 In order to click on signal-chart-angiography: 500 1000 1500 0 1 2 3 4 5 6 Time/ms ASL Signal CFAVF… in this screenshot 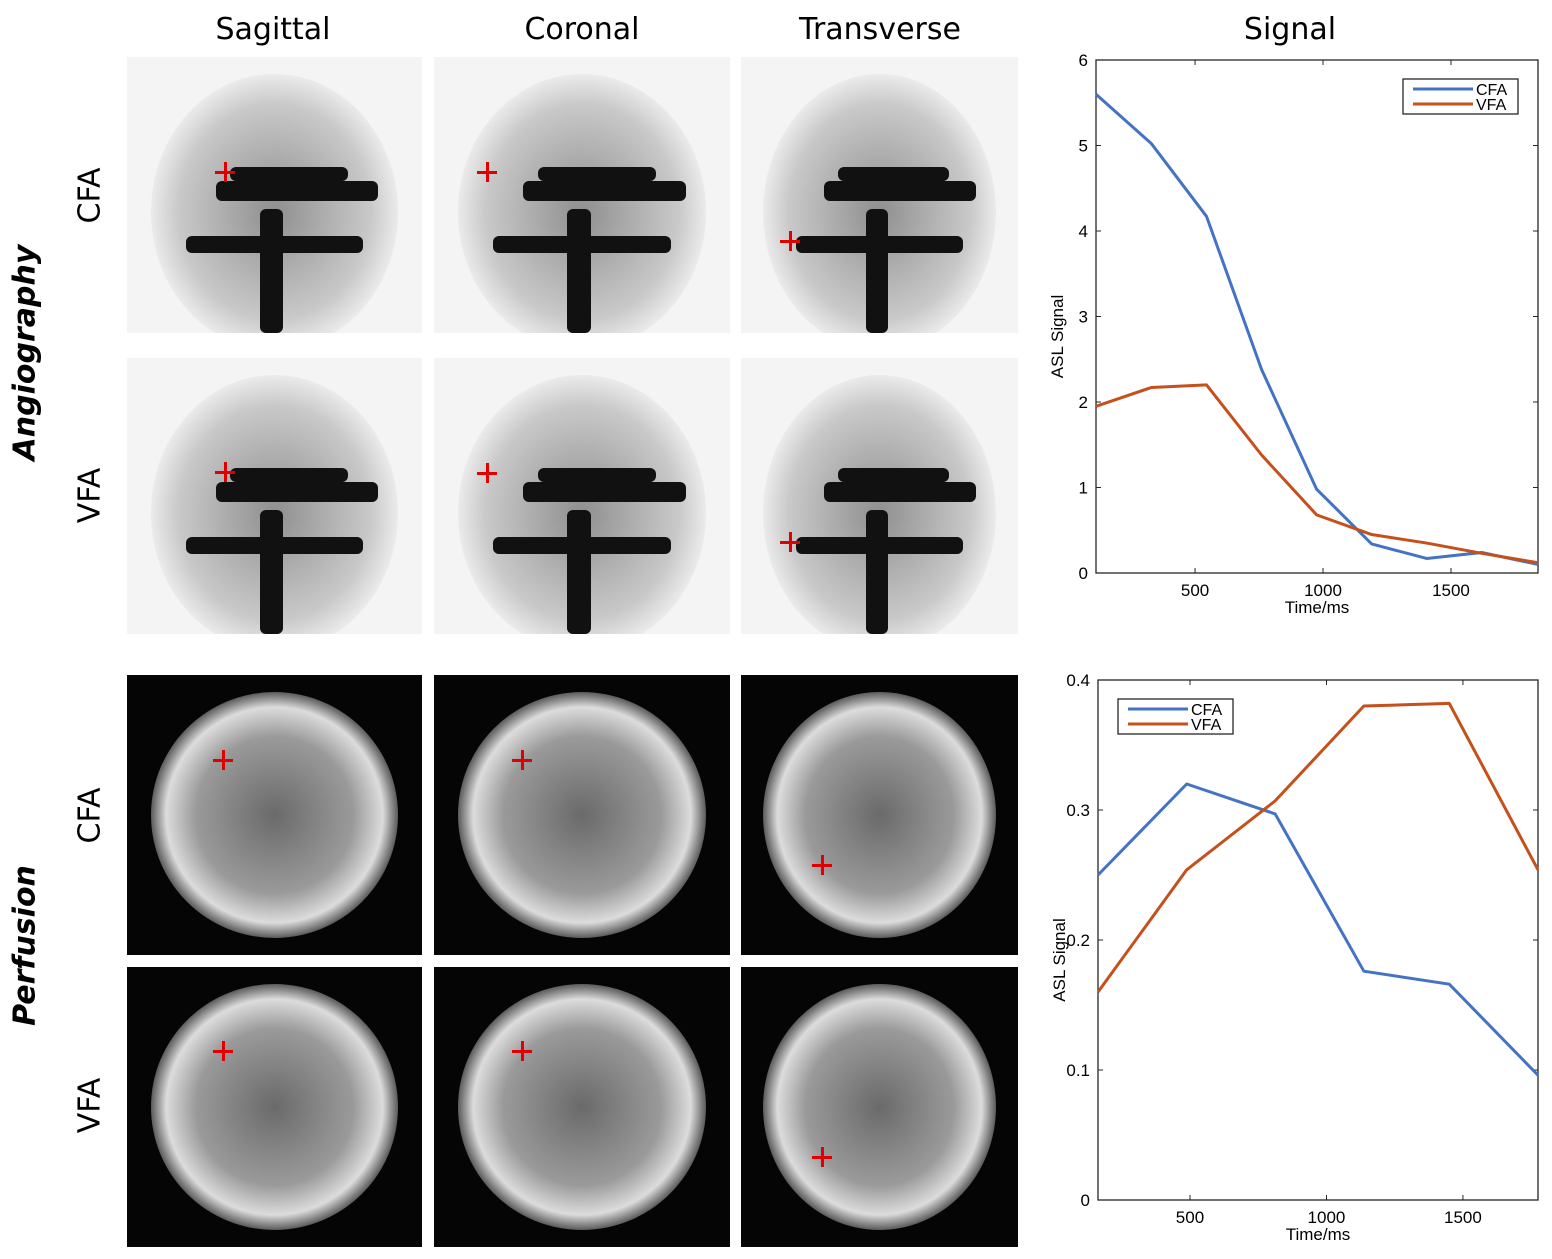, I will do `click(1293, 334)`.